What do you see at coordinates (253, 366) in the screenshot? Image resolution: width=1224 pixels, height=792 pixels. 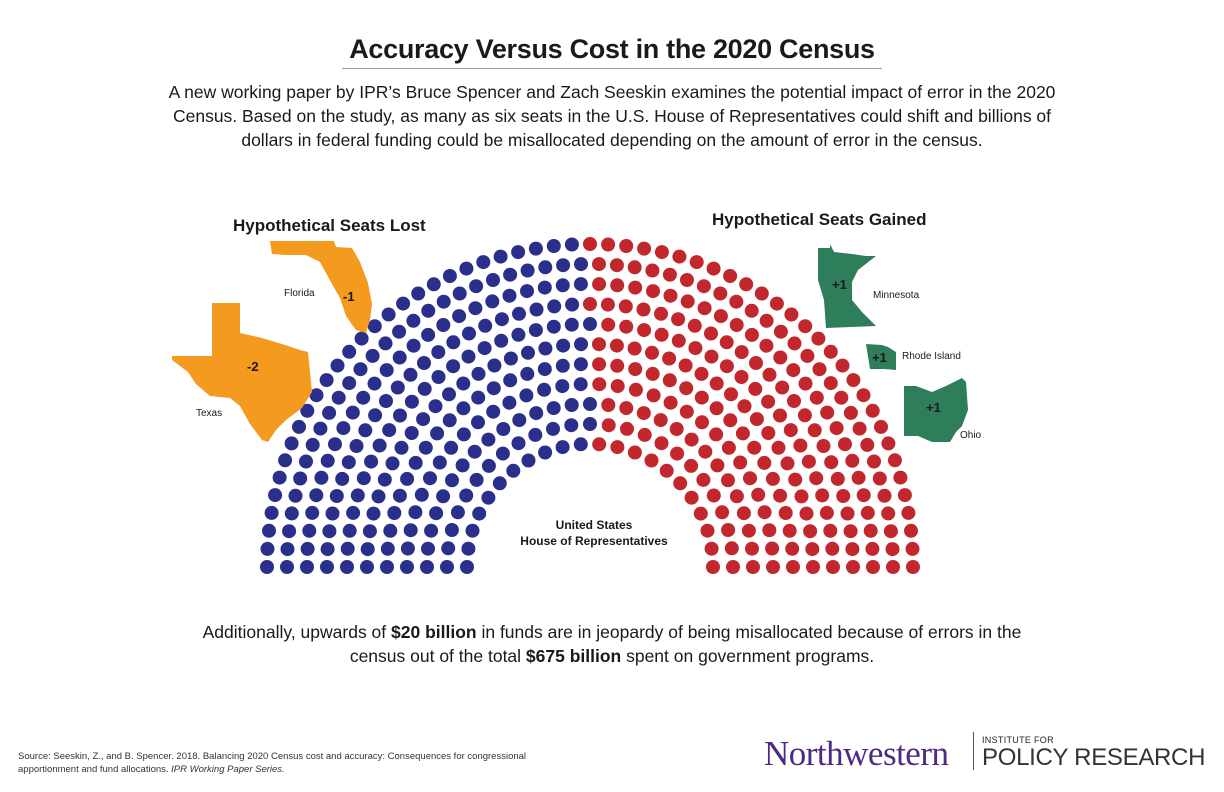 I see `texas-change: -2` at bounding box center [253, 366].